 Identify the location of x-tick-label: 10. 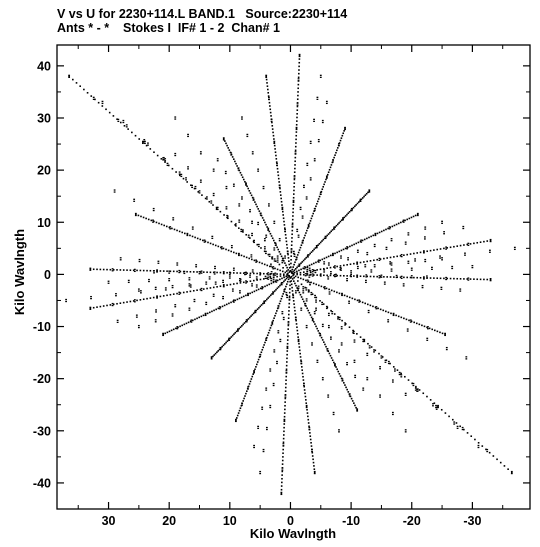
(230, 521).